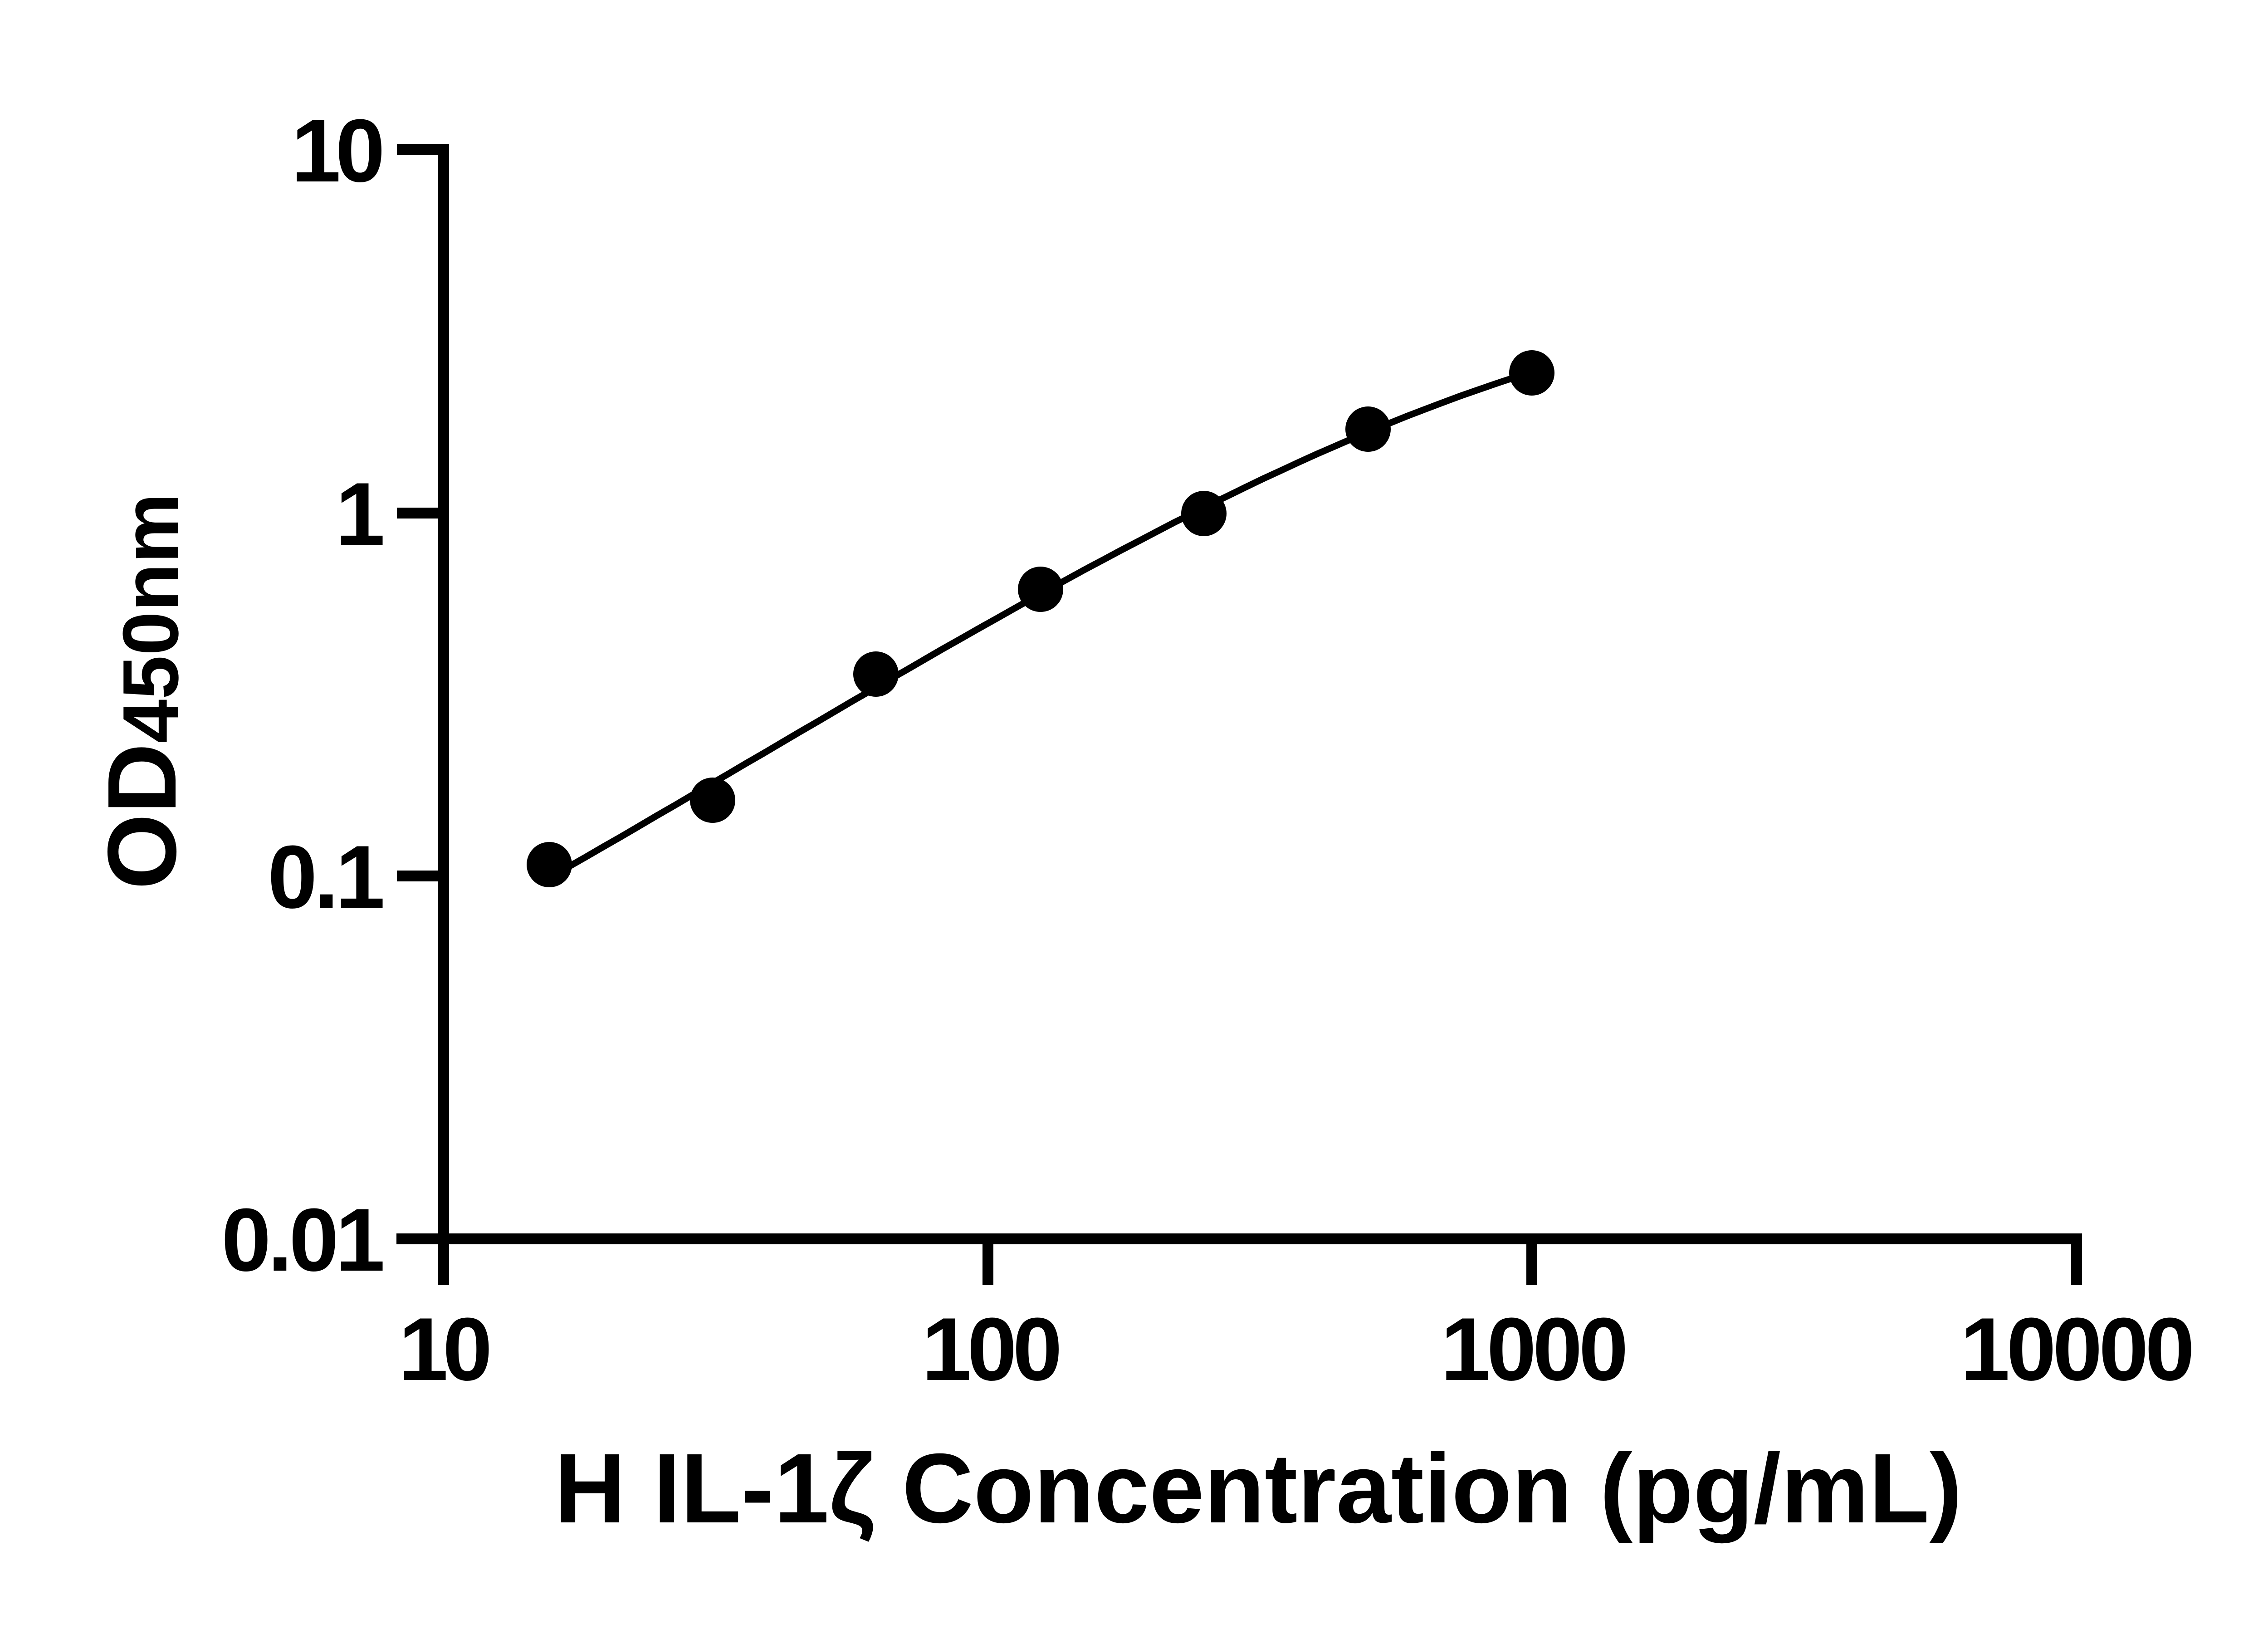 Image resolution: width=2268 pixels, height=1629 pixels. Describe the element at coordinates (992, 1349) in the screenshot. I see `svg-text: 100` at that location.